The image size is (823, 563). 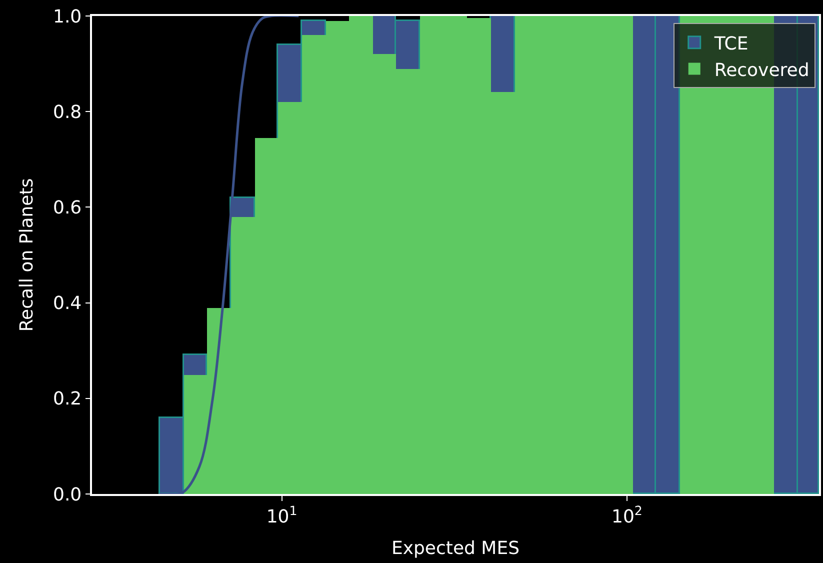 I want to click on y-tick-label: 0.8, so click(x=67, y=112).